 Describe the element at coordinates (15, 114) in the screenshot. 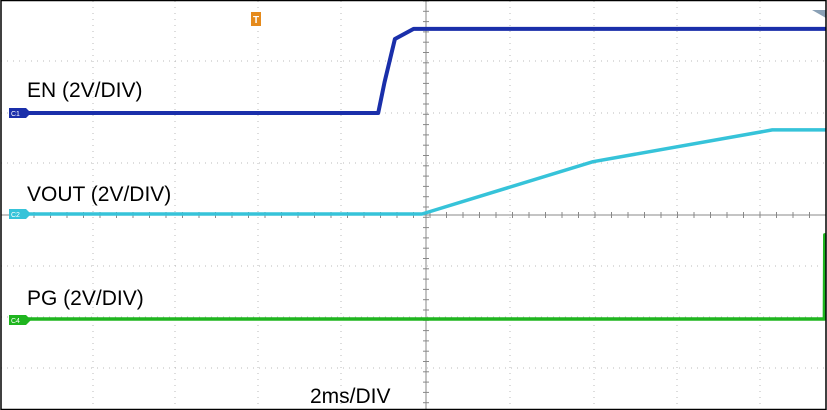

I see `channel-marker-text-c1: C1` at that location.